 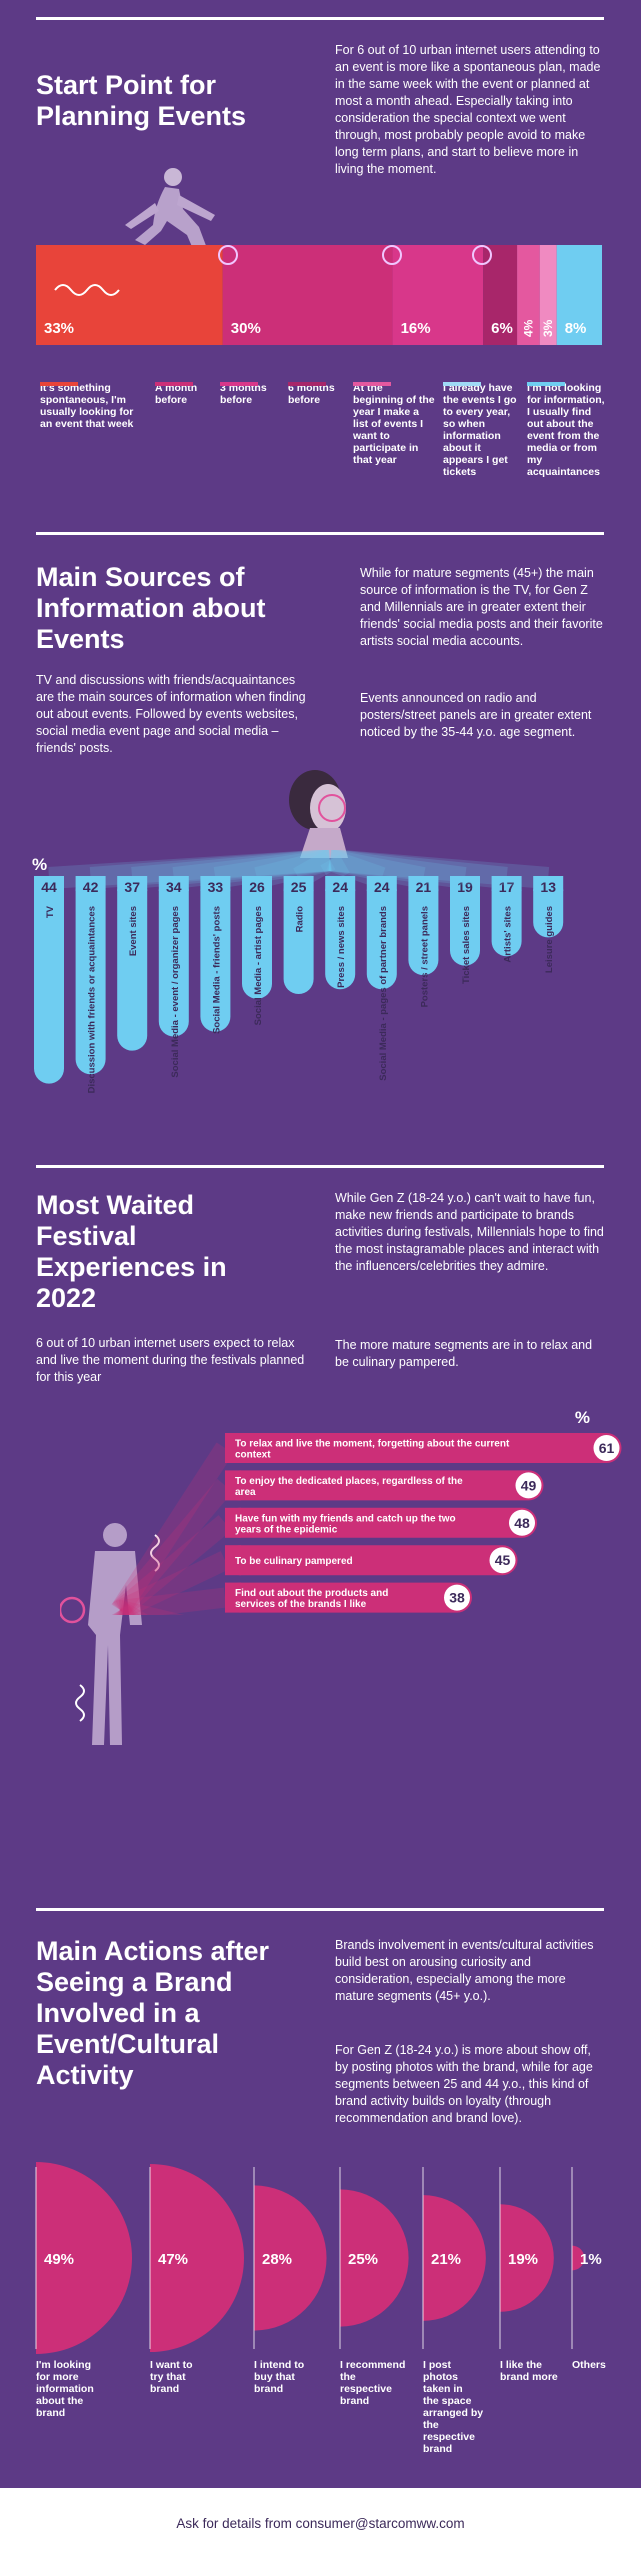 What do you see at coordinates (274, 2377) in the screenshot?
I see `chart4-category-label-2: buy that` at bounding box center [274, 2377].